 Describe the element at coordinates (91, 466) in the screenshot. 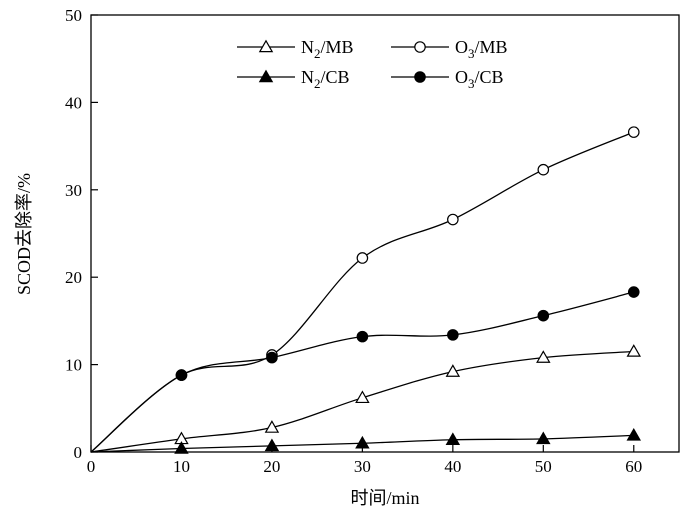

I see `x-tick-label: 0` at that location.